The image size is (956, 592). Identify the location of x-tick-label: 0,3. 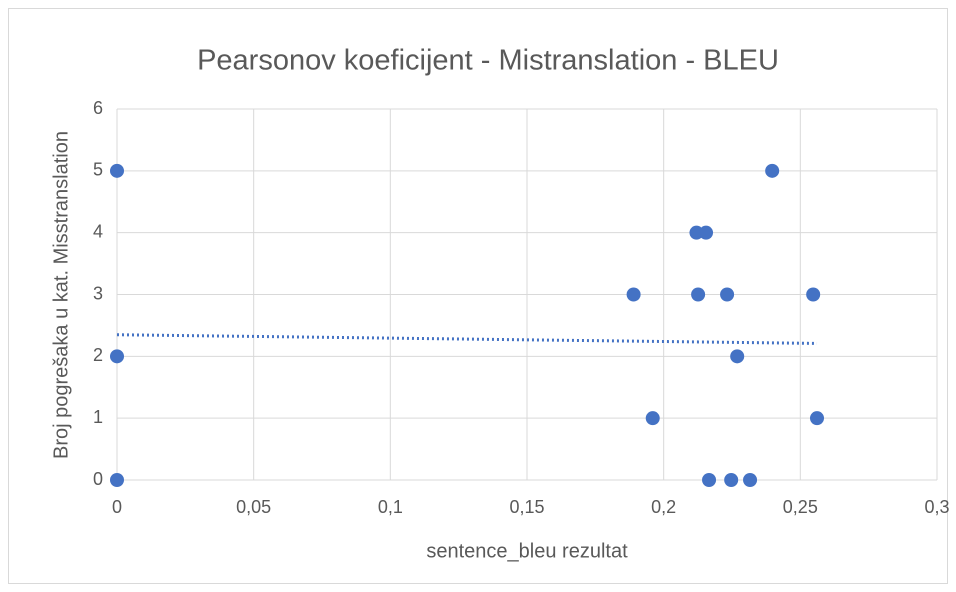
(936, 507).